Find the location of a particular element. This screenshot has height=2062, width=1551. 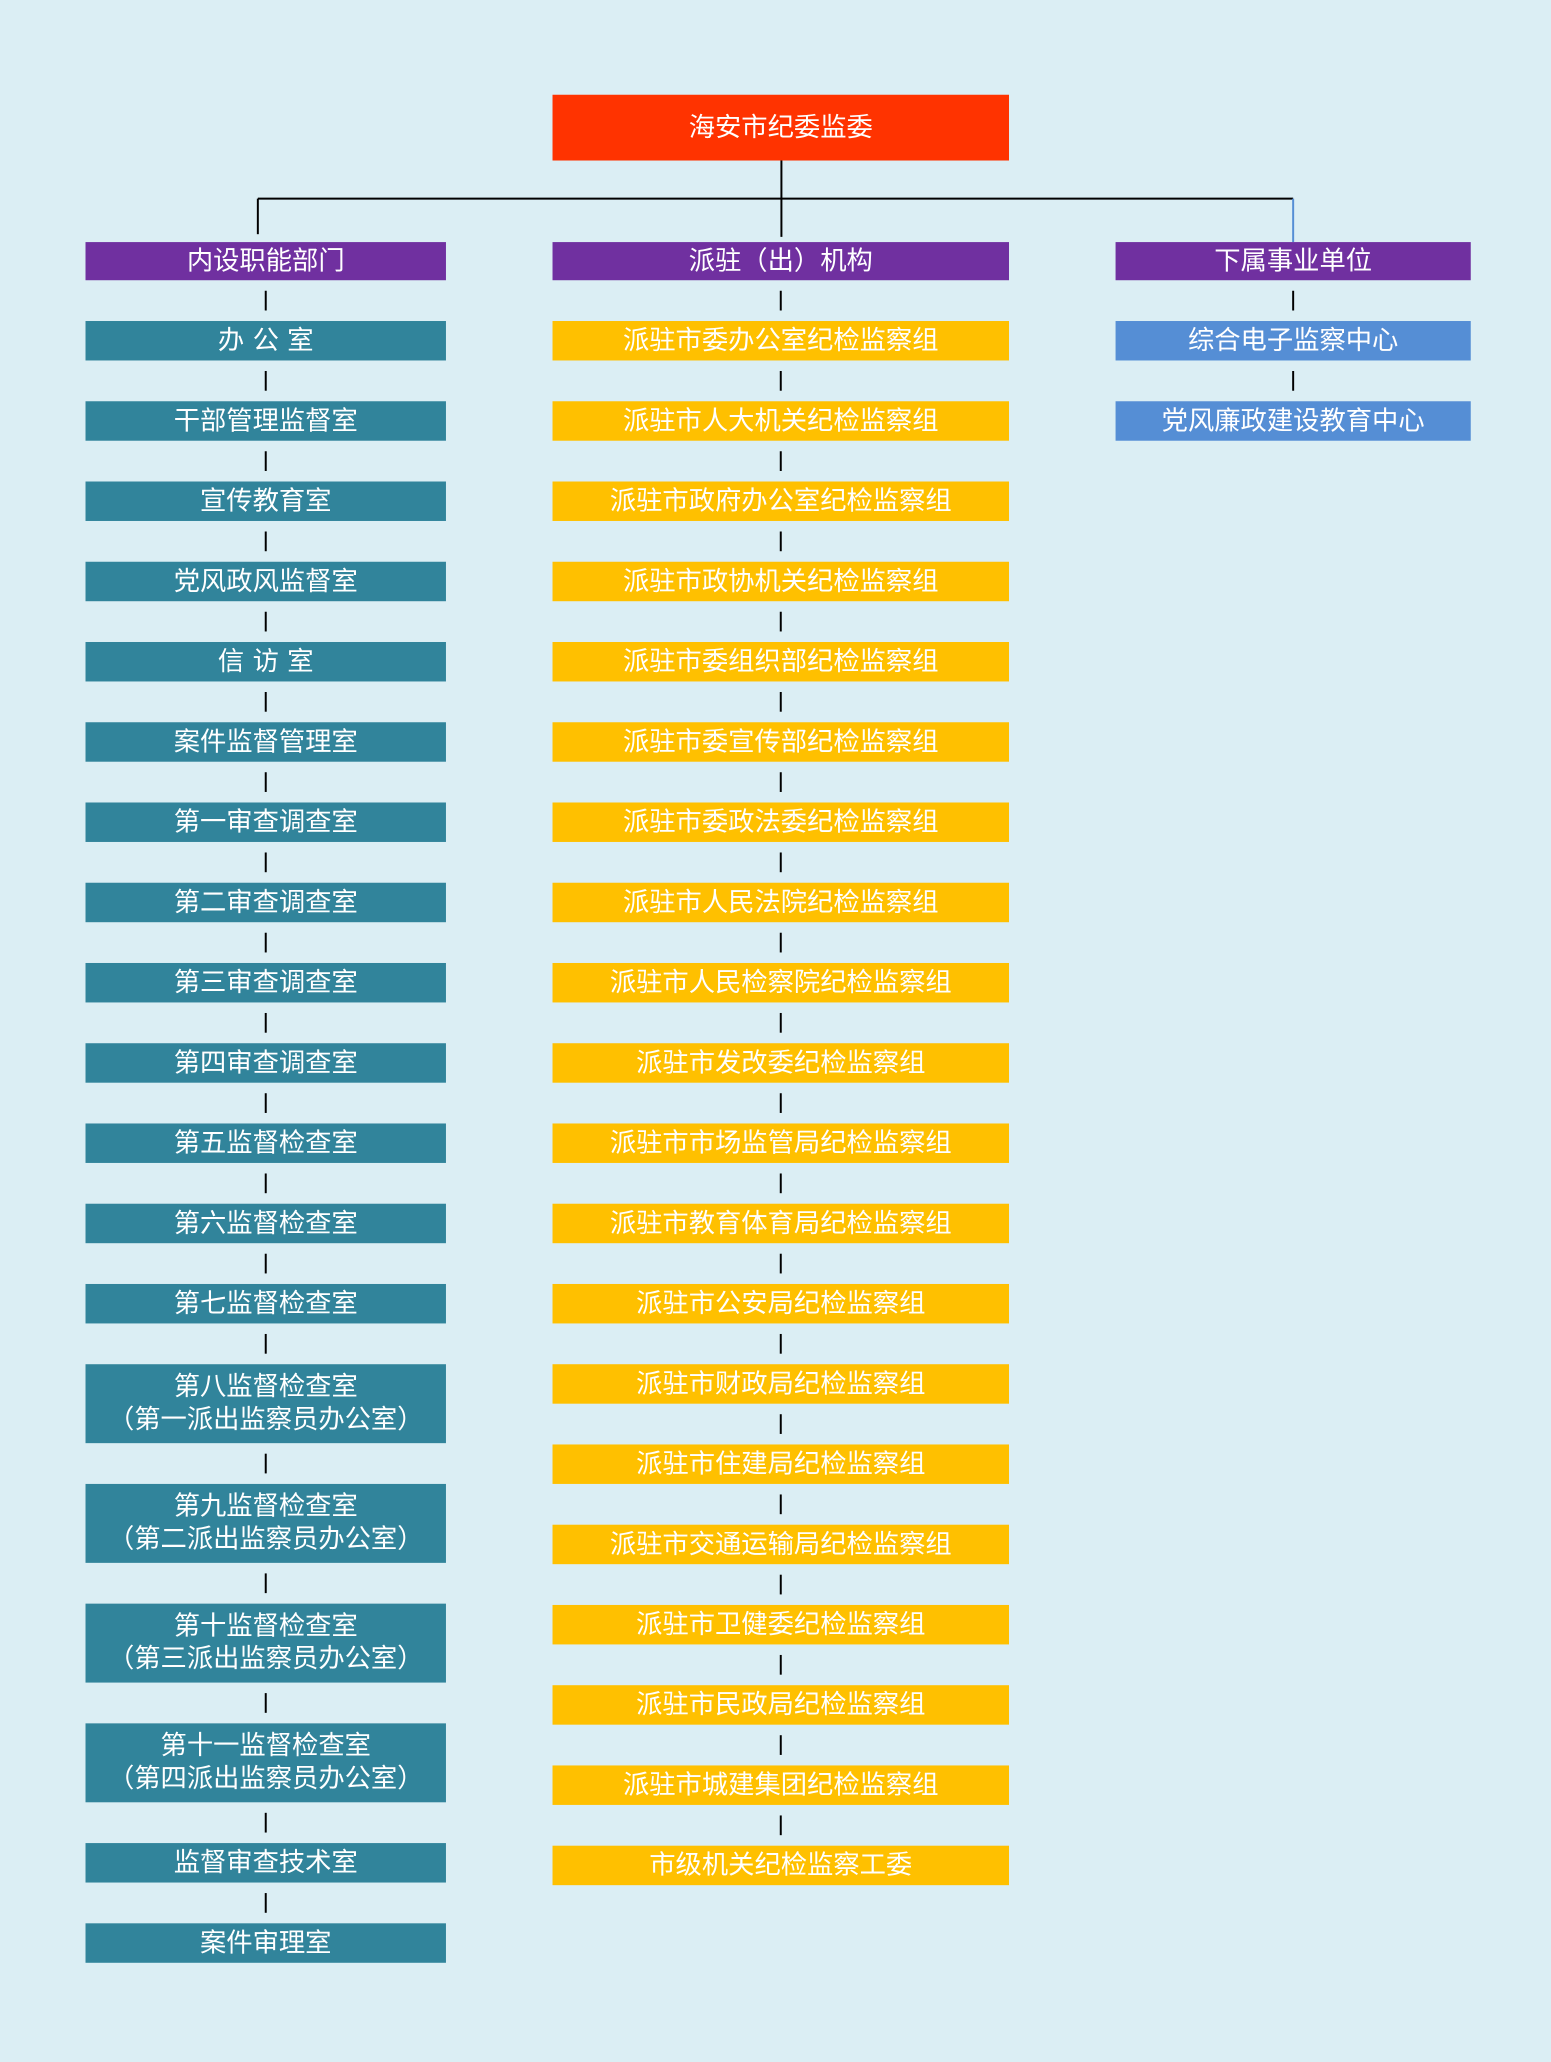

unit-label: 第五监督检查室 is located at coordinates (266, 1144).